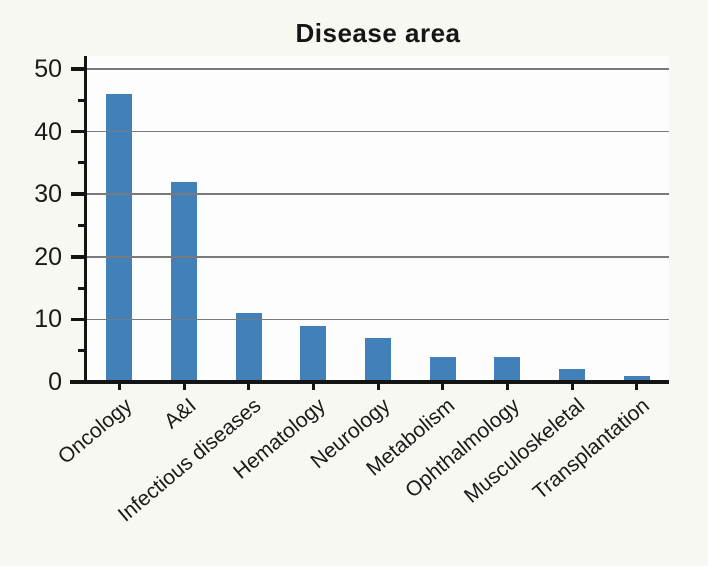 The image size is (708, 566). Describe the element at coordinates (119, 237) in the screenshot. I see `bar-oncology` at that location.